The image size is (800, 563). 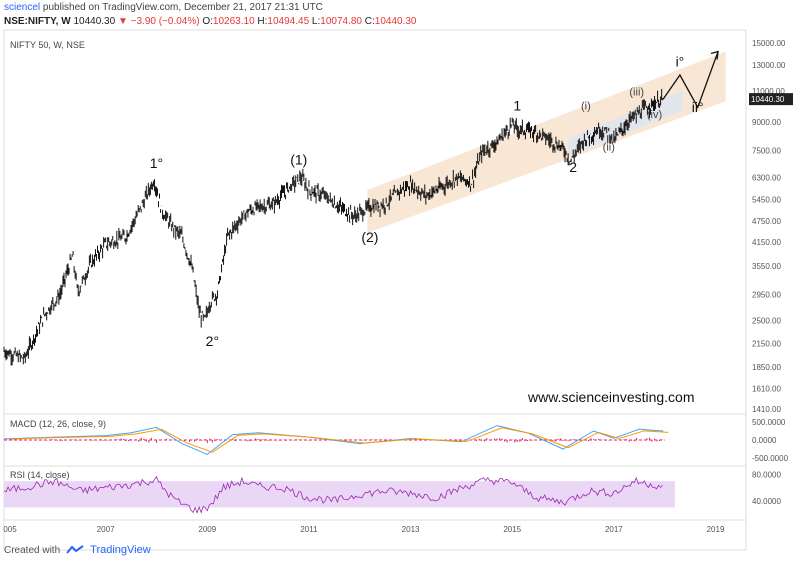 I want to click on wave-label: 2, so click(x=573, y=167).